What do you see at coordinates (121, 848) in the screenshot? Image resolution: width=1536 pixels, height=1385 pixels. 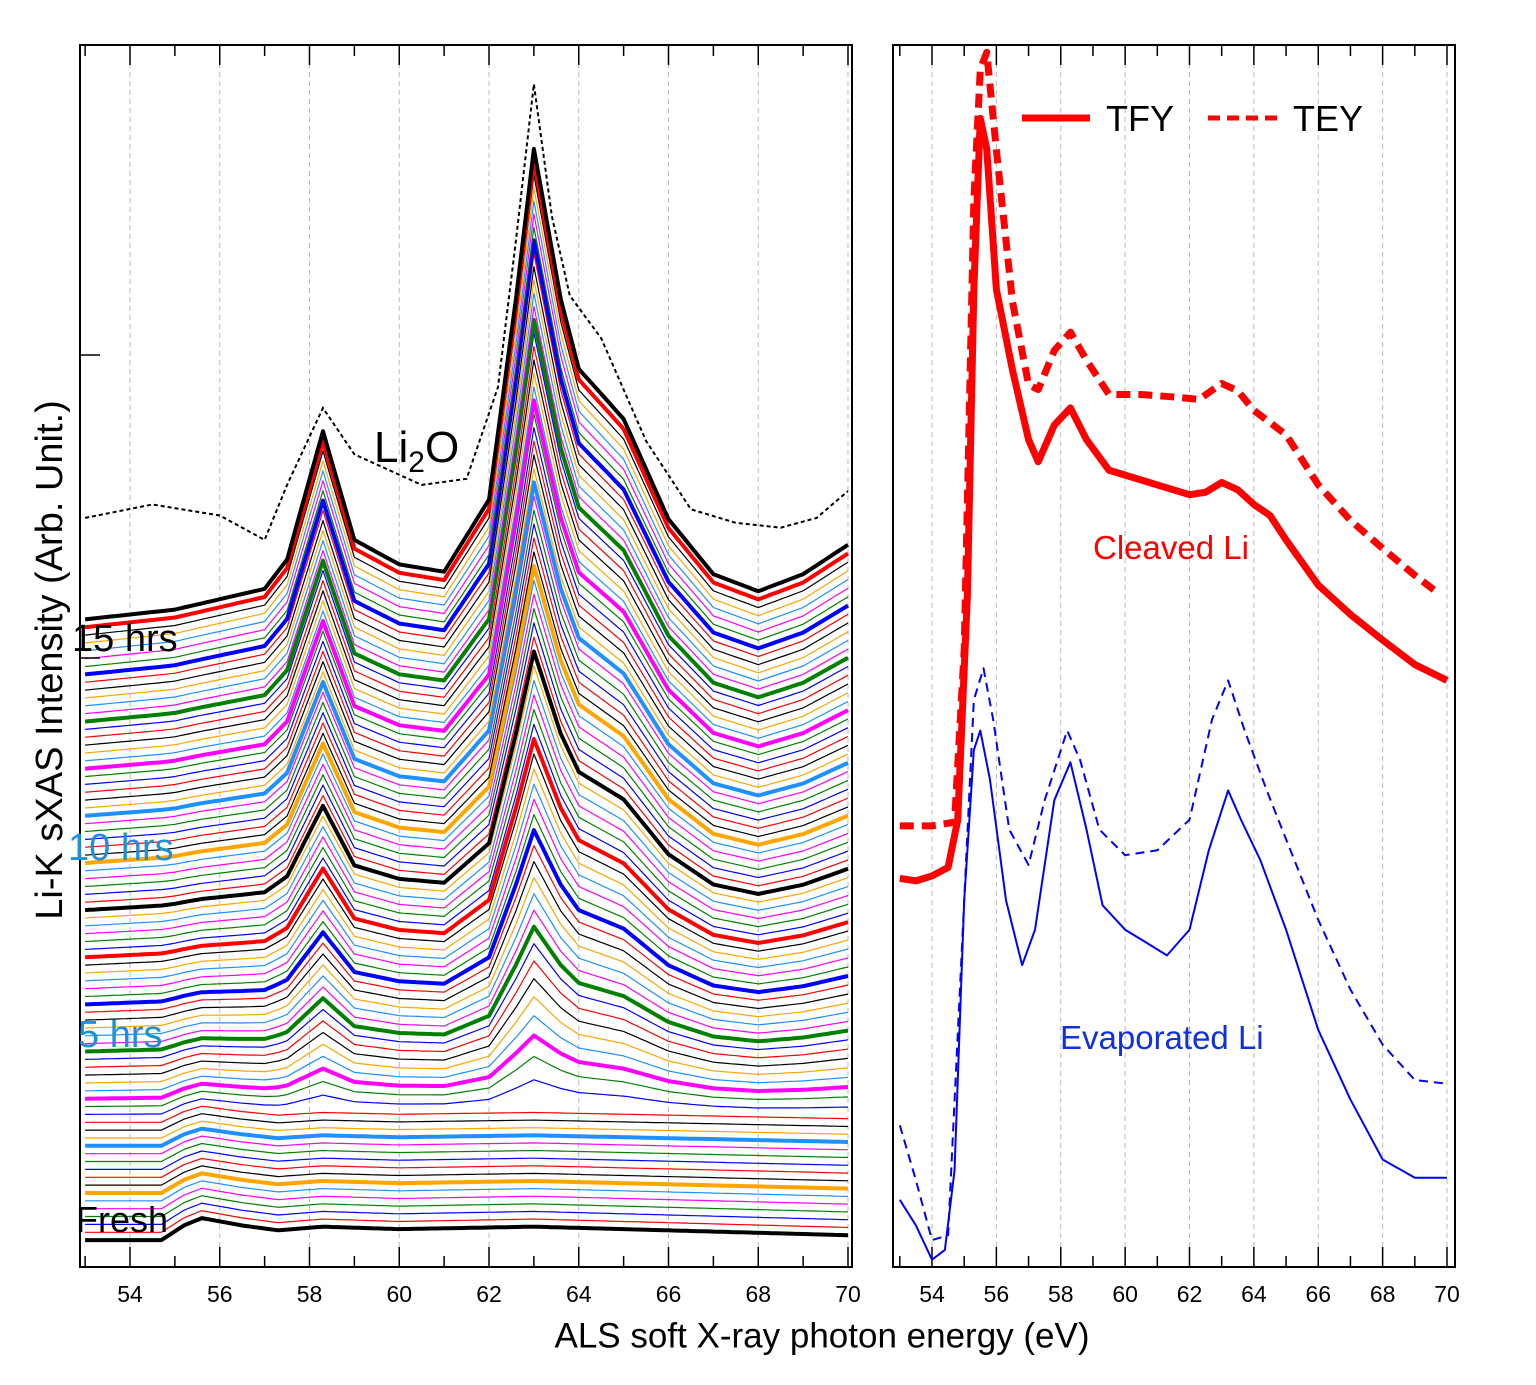 I see `label-10-hrs: 10 hrs` at bounding box center [121, 848].